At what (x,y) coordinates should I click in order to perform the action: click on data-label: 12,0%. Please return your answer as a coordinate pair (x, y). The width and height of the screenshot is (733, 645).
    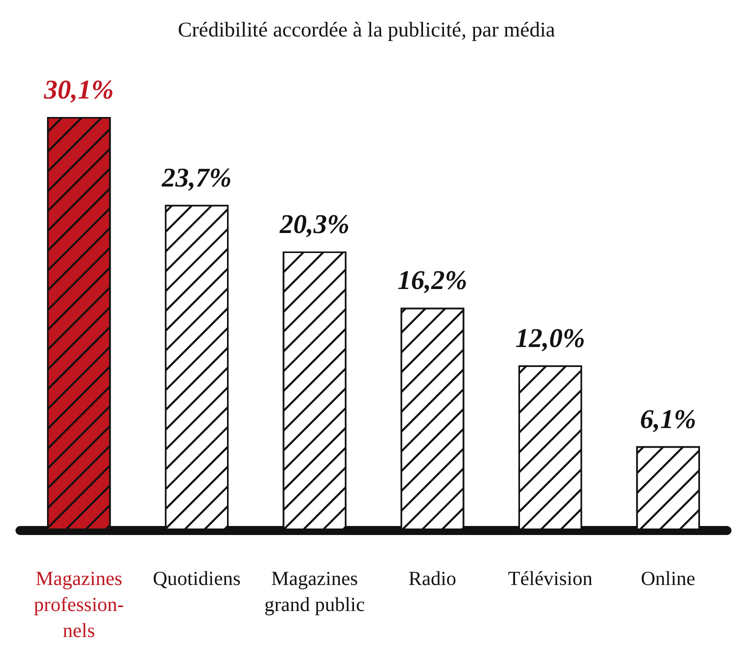
    Looking at the image, I should click on (550, 337).